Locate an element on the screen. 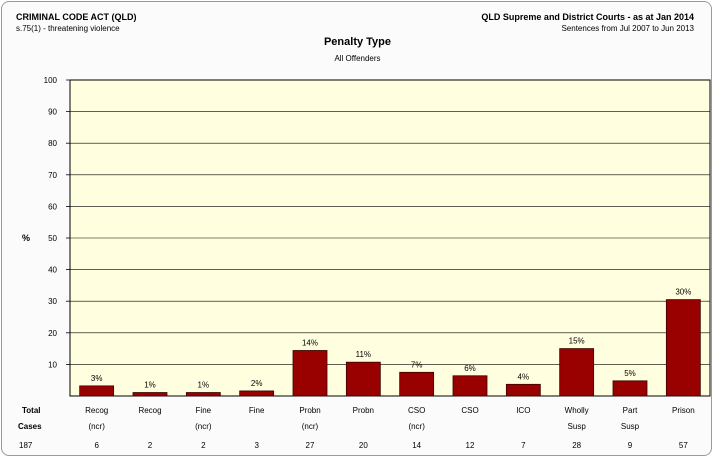 The width and height of the screenshot is (715, 459). y-tick-label: 60 is located at coordinates (52, 206).